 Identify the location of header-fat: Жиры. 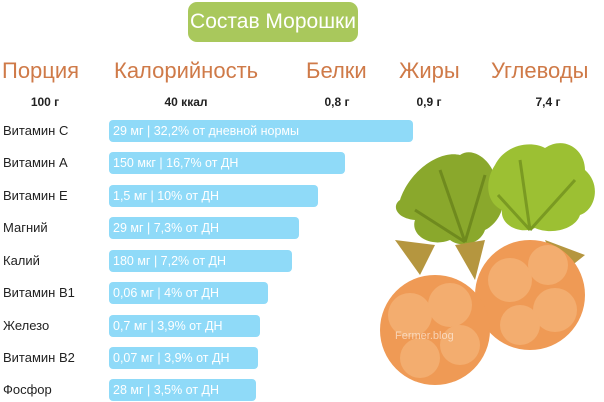
(429, 70).